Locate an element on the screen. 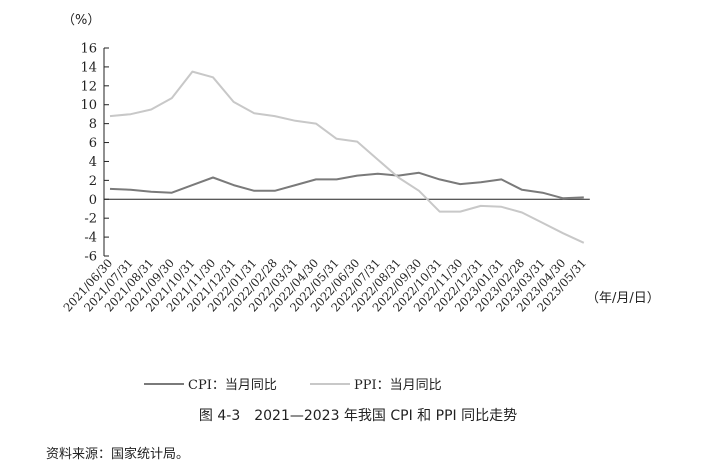 The height and width of the screenshot is (473, 717). y-tick-label: 8 is located at coordinates (93, 124).